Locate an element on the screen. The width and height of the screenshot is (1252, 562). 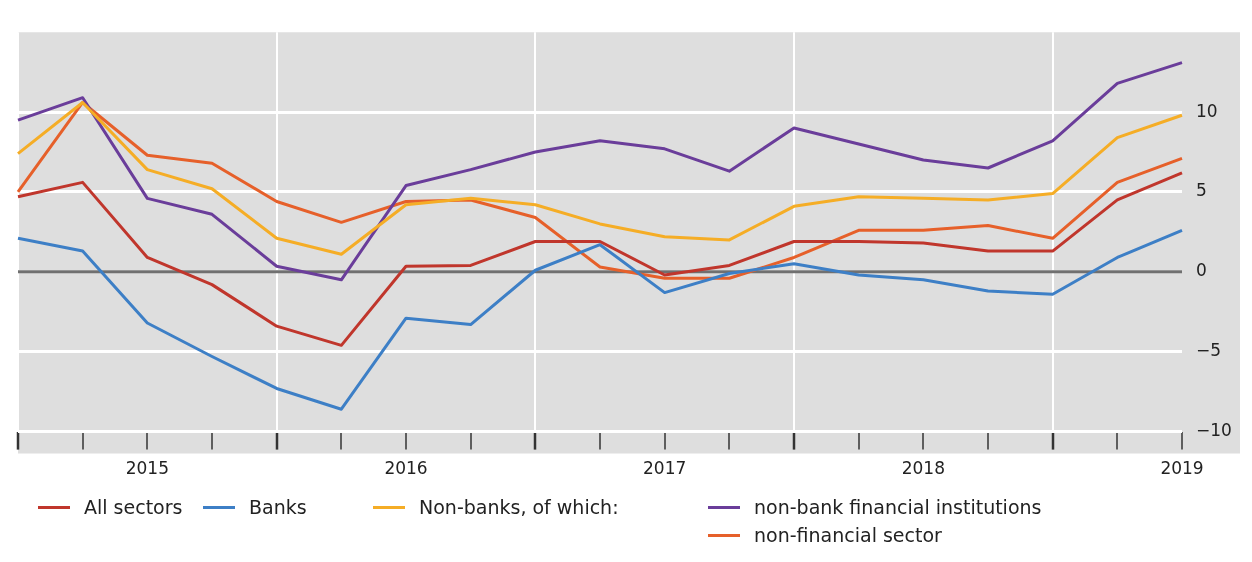
y-tick-label: 10 is located at coordinates (1207, 110).